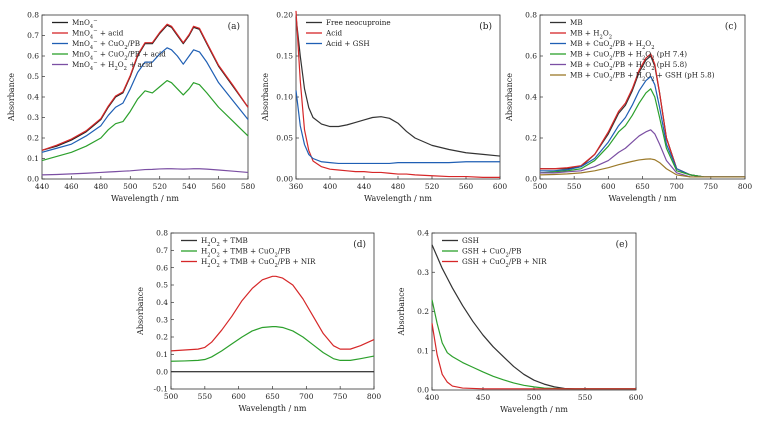 The width and height of the screenshot is (762, 428). I want to click on legend-entry: MnO4− + acid, so click(98, 35).